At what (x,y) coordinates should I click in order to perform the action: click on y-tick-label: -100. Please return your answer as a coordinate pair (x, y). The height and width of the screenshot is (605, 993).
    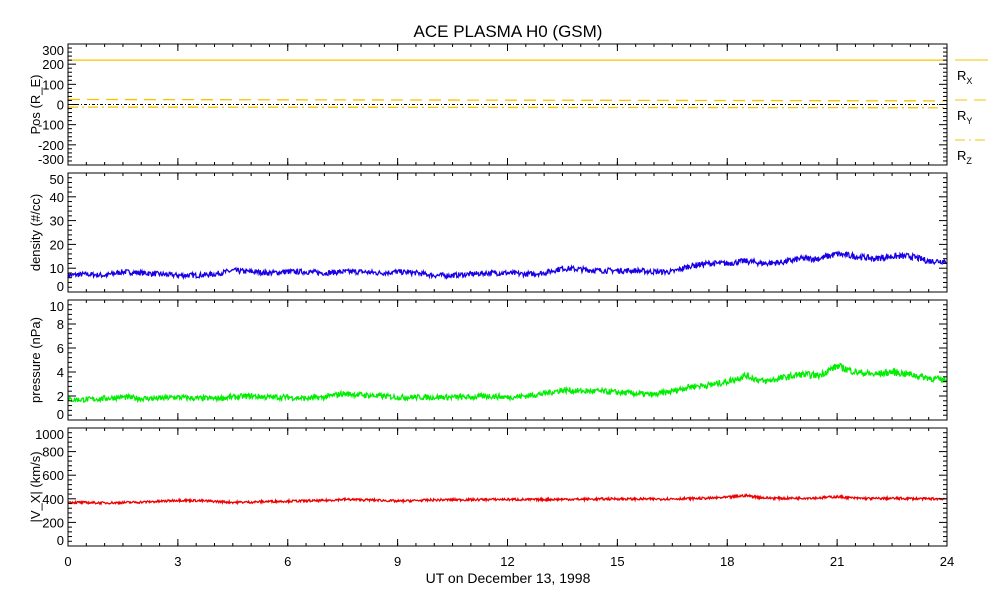
    Looking at the image, I should click on (51, 125).